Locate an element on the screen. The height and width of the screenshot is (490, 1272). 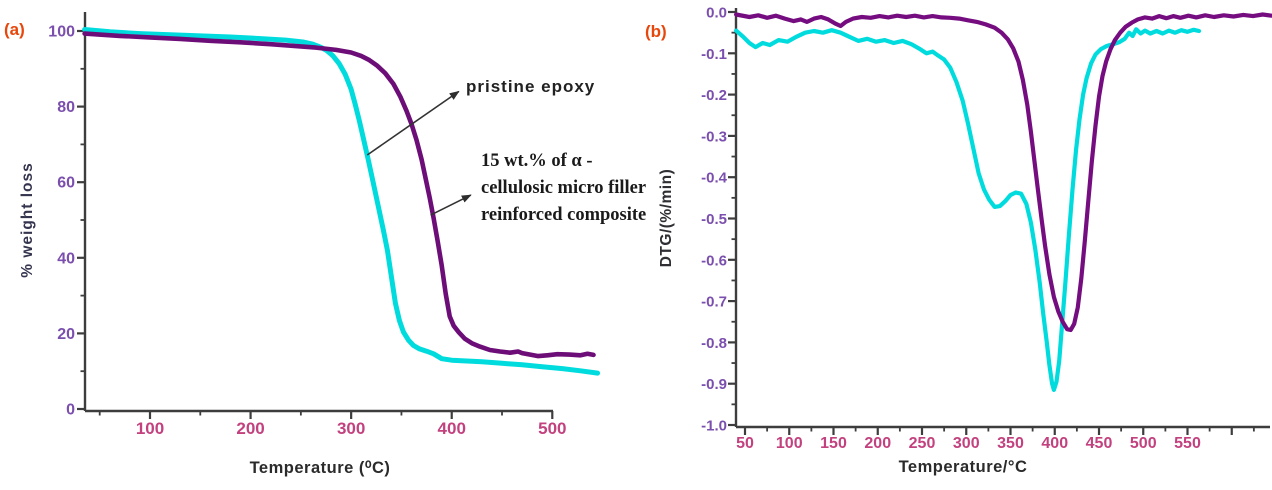
panel-b-tag: (b) is located at coordinates (656, 31).